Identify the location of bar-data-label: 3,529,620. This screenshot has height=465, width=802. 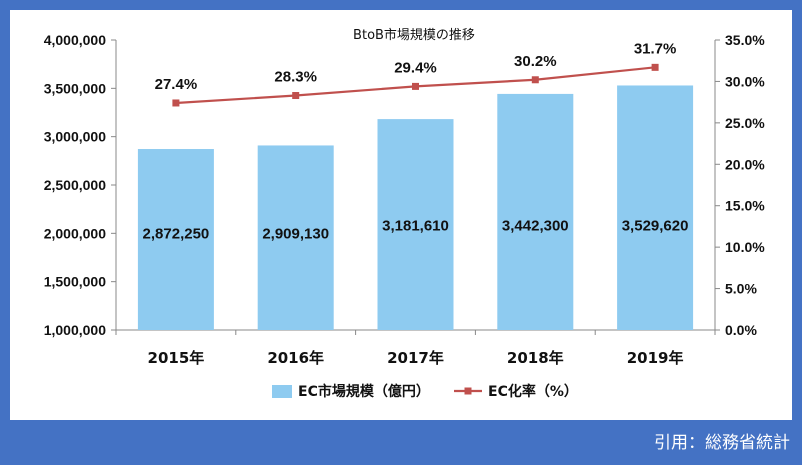
(655, 225).